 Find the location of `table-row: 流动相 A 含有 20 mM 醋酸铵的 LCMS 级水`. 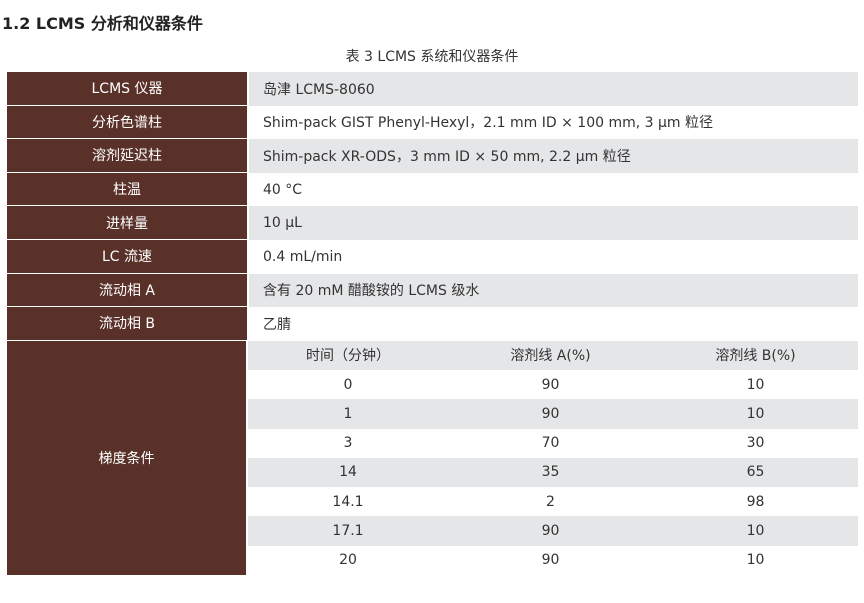

table-row: 流动相 A 含有 20 mM 醋酸铵的 LCMS 级水 is located at coordinates (432, 290).